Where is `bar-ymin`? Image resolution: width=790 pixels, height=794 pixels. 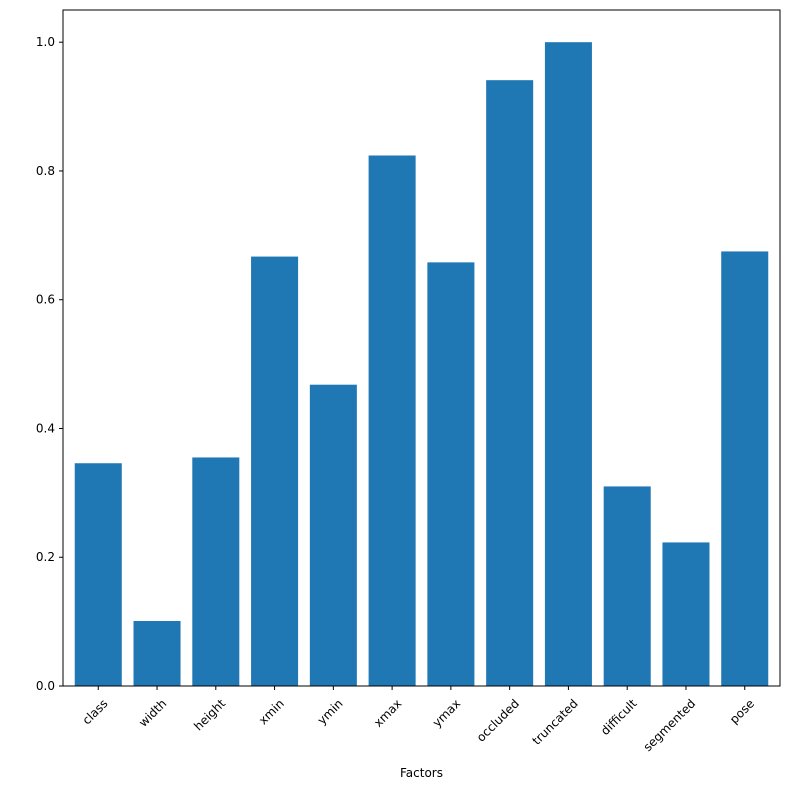
bar-ymin is located at coordinates (333, 535).